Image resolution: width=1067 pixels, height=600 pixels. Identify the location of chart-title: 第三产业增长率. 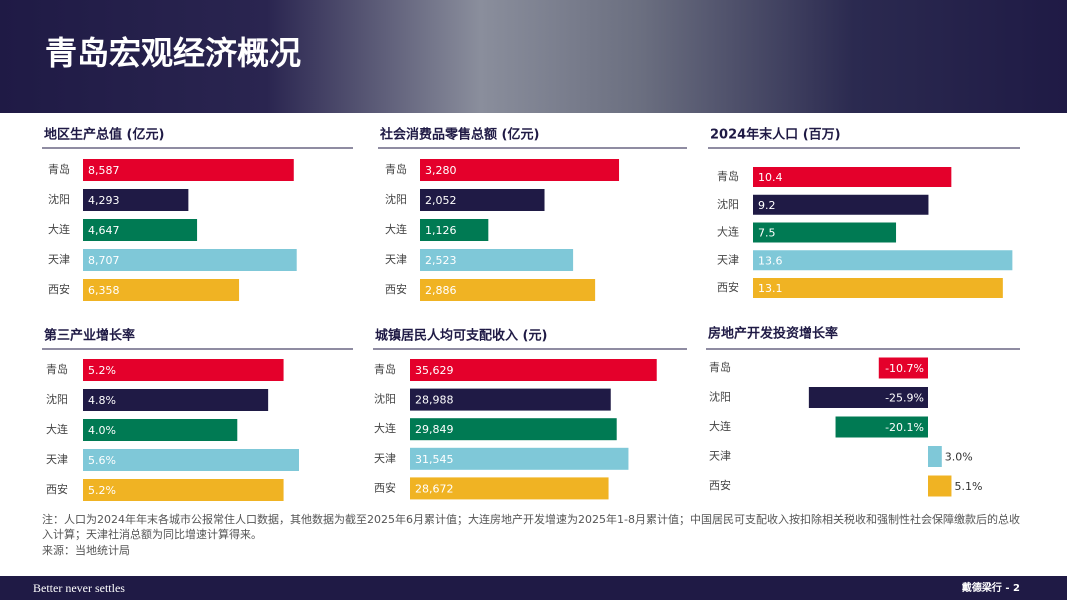
(89, 336).